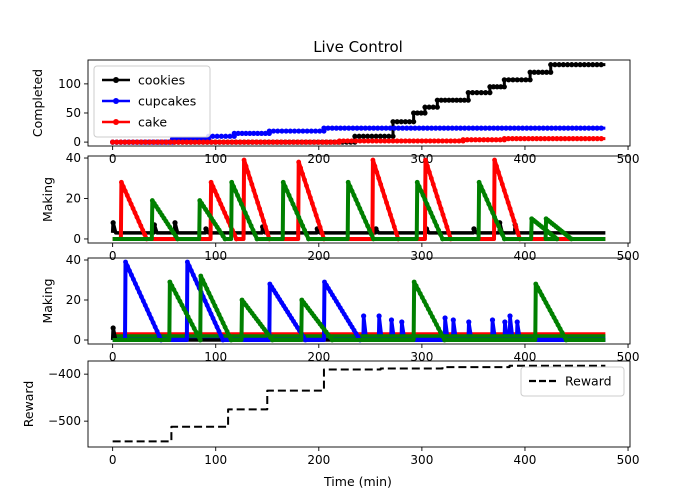 The width and height of the screenshot is (700, 500). I want to click on x-tick-label: 200, so click(318, 256).